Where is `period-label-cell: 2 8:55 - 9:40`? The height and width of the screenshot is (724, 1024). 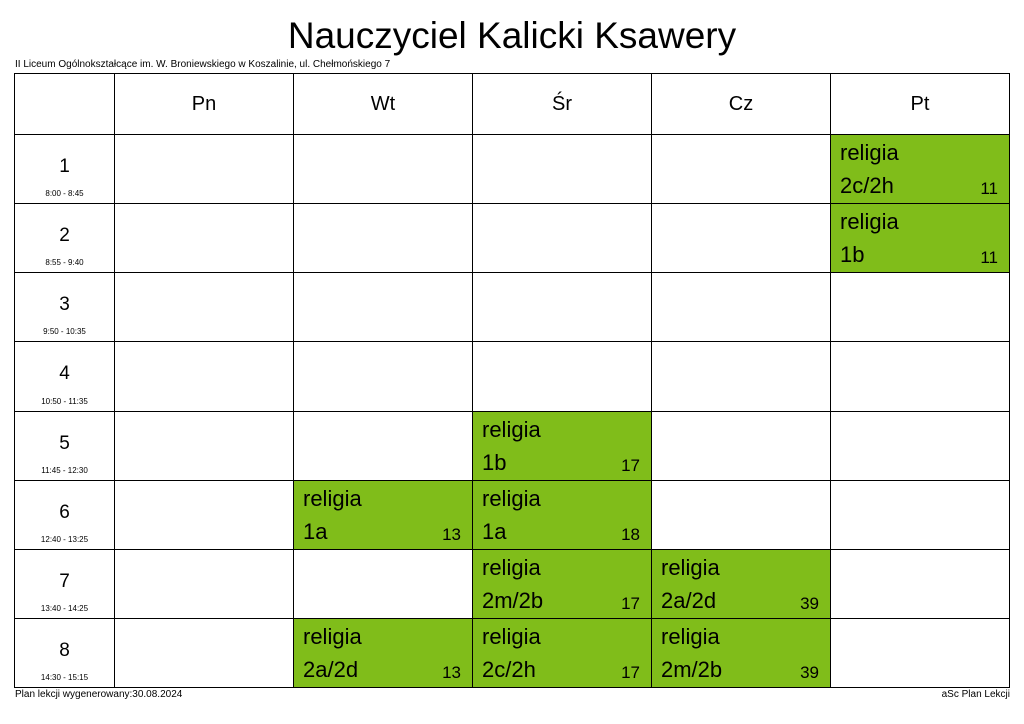 period-label-cell: 2 8:55 - 9:40 is located at coordinates (64, 238).